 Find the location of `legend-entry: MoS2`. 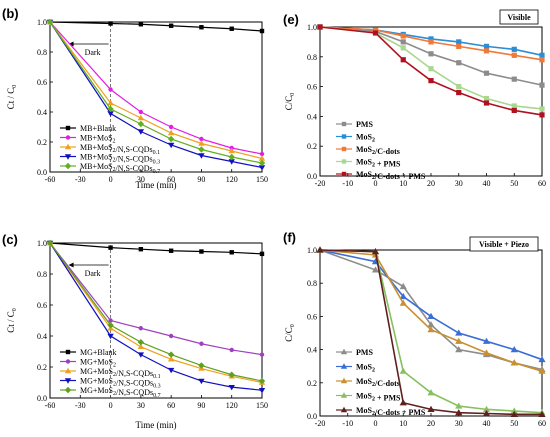

legend-entry: MoS2 is located at coordinates (365, 368).